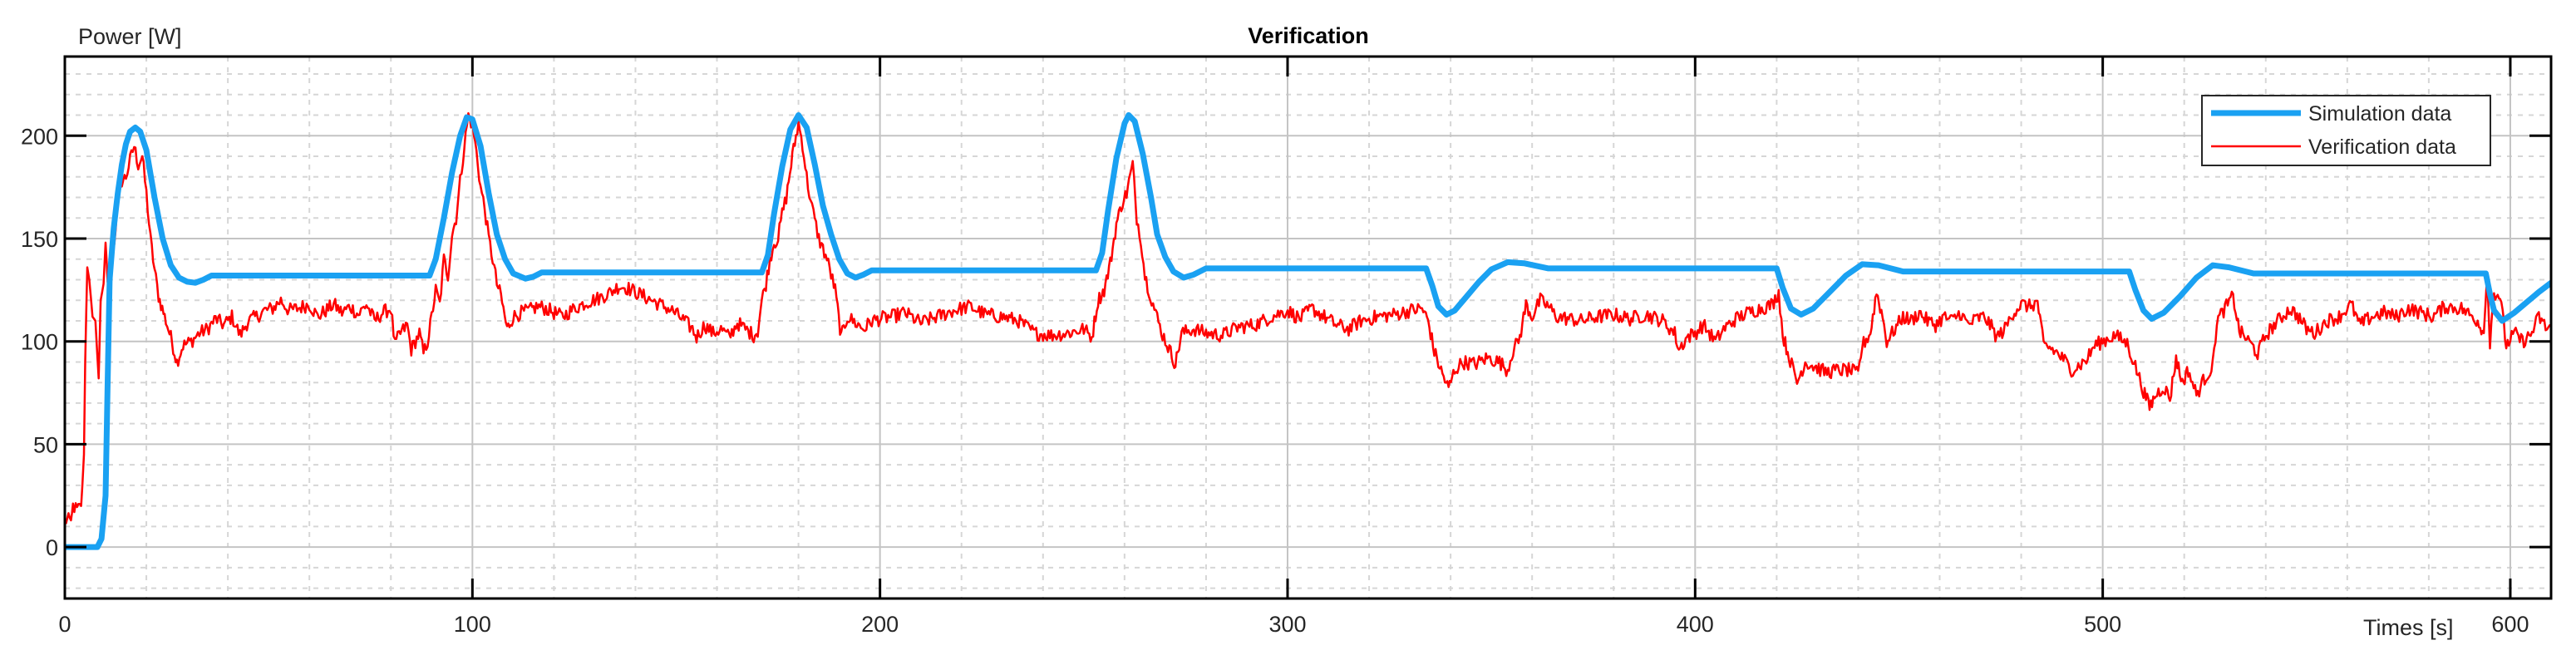  Describe the element at coordinates (52, 547) in the screenshot. I see `y-tick-label: 0` at that location.